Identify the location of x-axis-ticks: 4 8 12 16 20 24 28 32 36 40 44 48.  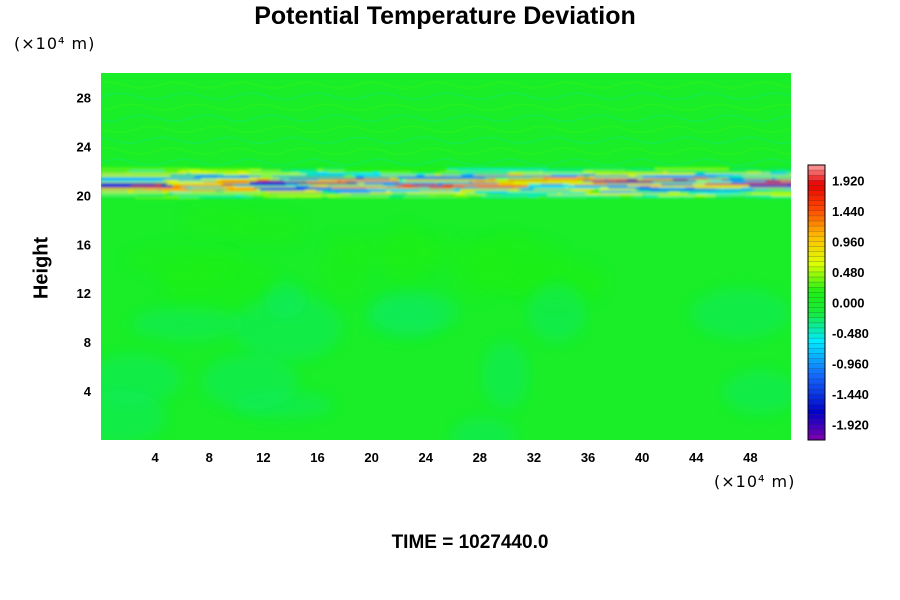
(455, 457).